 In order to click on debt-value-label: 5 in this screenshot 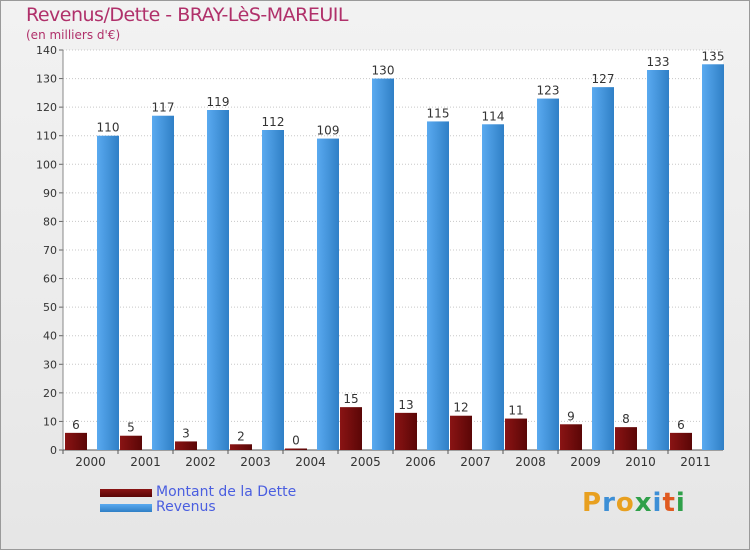, I will do `click(131, 428)`.